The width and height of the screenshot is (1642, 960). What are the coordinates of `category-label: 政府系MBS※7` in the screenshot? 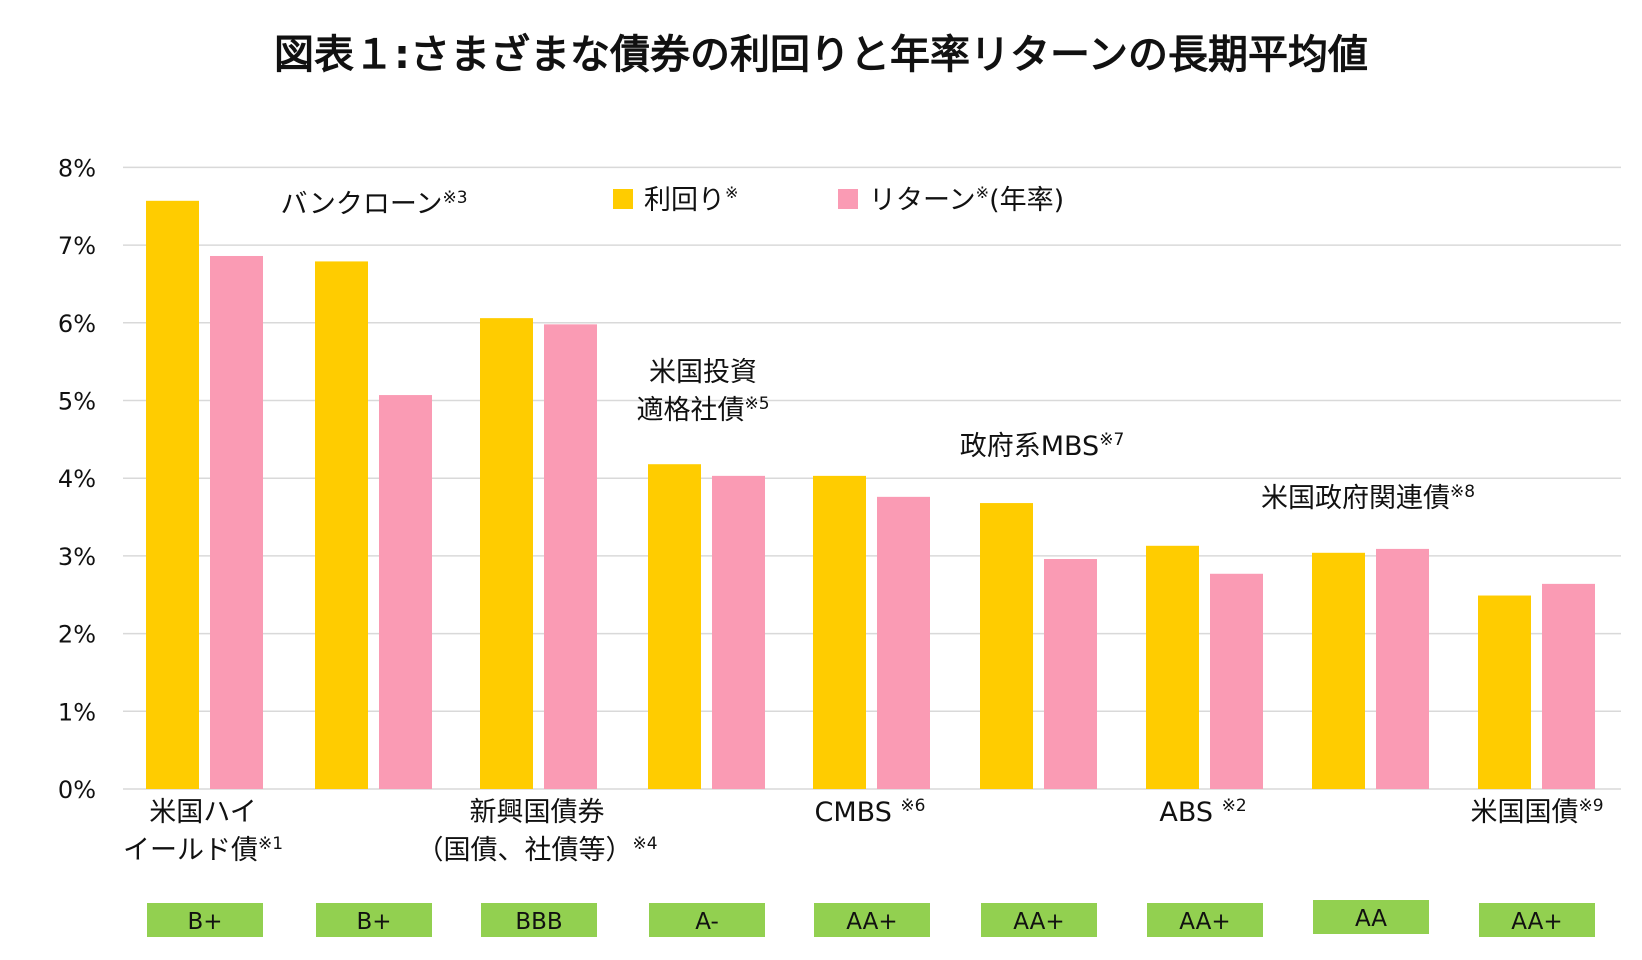 It's located at (1042, 446).